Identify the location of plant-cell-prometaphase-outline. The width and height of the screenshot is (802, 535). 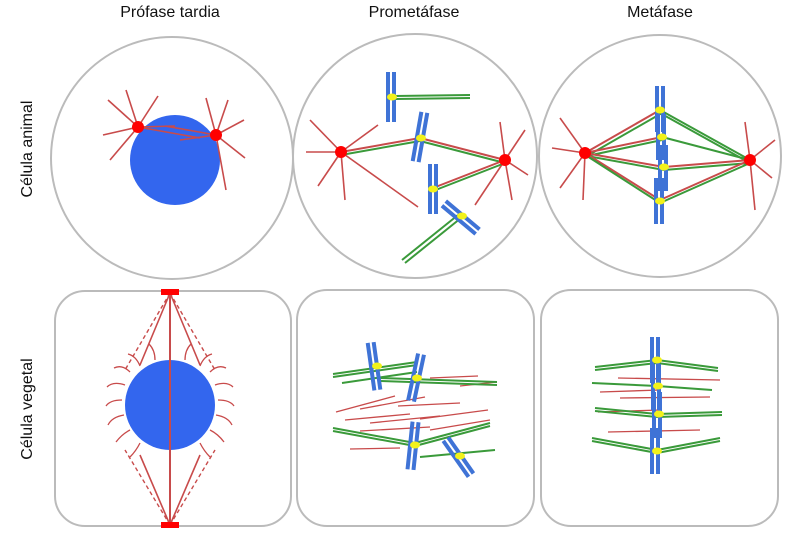
(415, 408).